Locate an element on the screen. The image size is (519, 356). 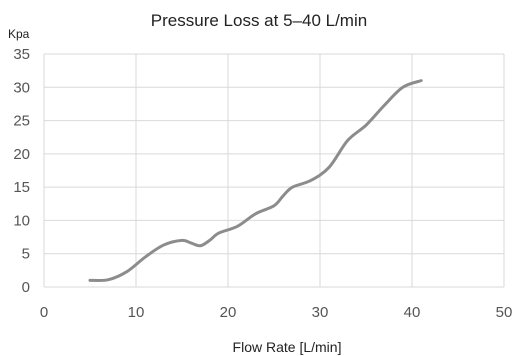
x-ticks: 0 10 20 30 40 50 is located at coordinates (276, 312).